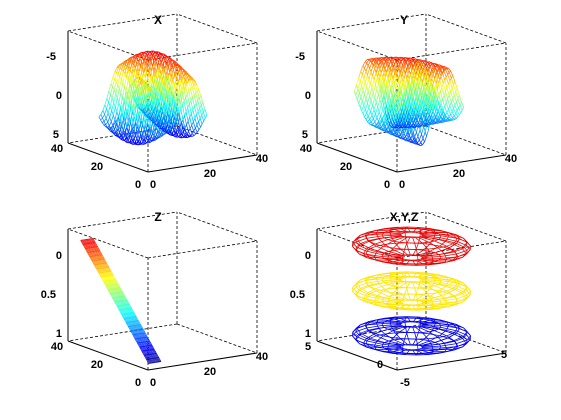 This screenshot has height=420, width=561. What do you see at coordinates (217, 226) in the screenshot?
I see `box-edge` at bounding box center [217, 226].